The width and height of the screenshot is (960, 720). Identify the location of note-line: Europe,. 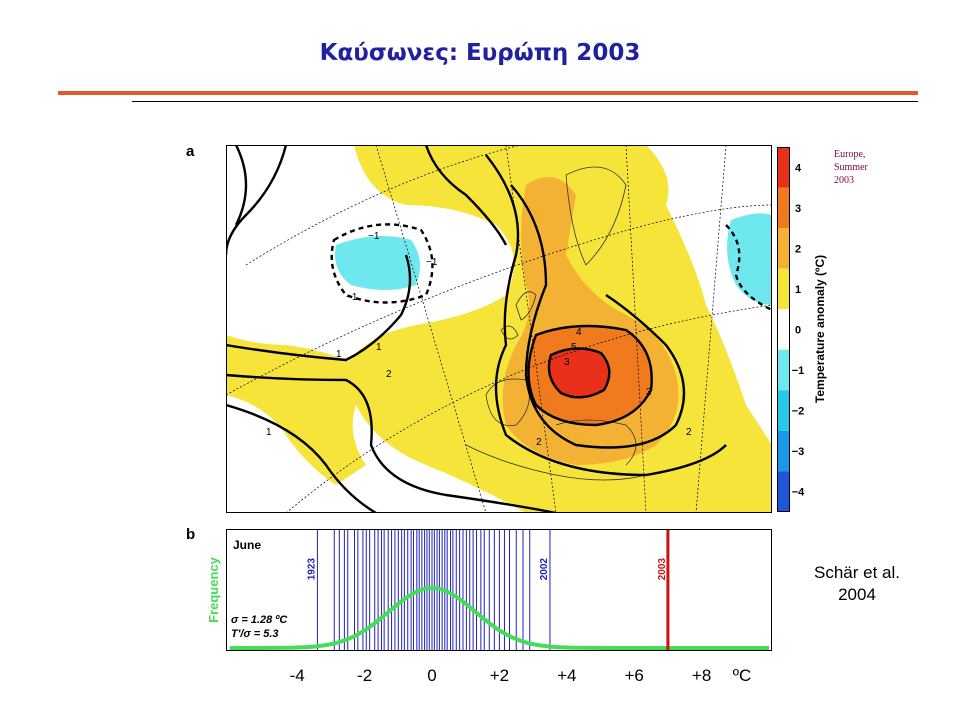
(850, 154).